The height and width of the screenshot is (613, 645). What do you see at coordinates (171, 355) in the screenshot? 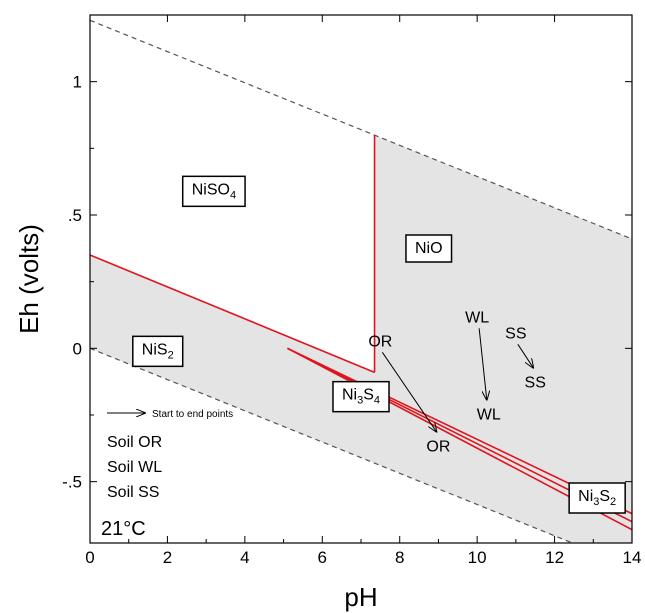
I see `phase-subscript: 2` at bounding box center [171, 355].